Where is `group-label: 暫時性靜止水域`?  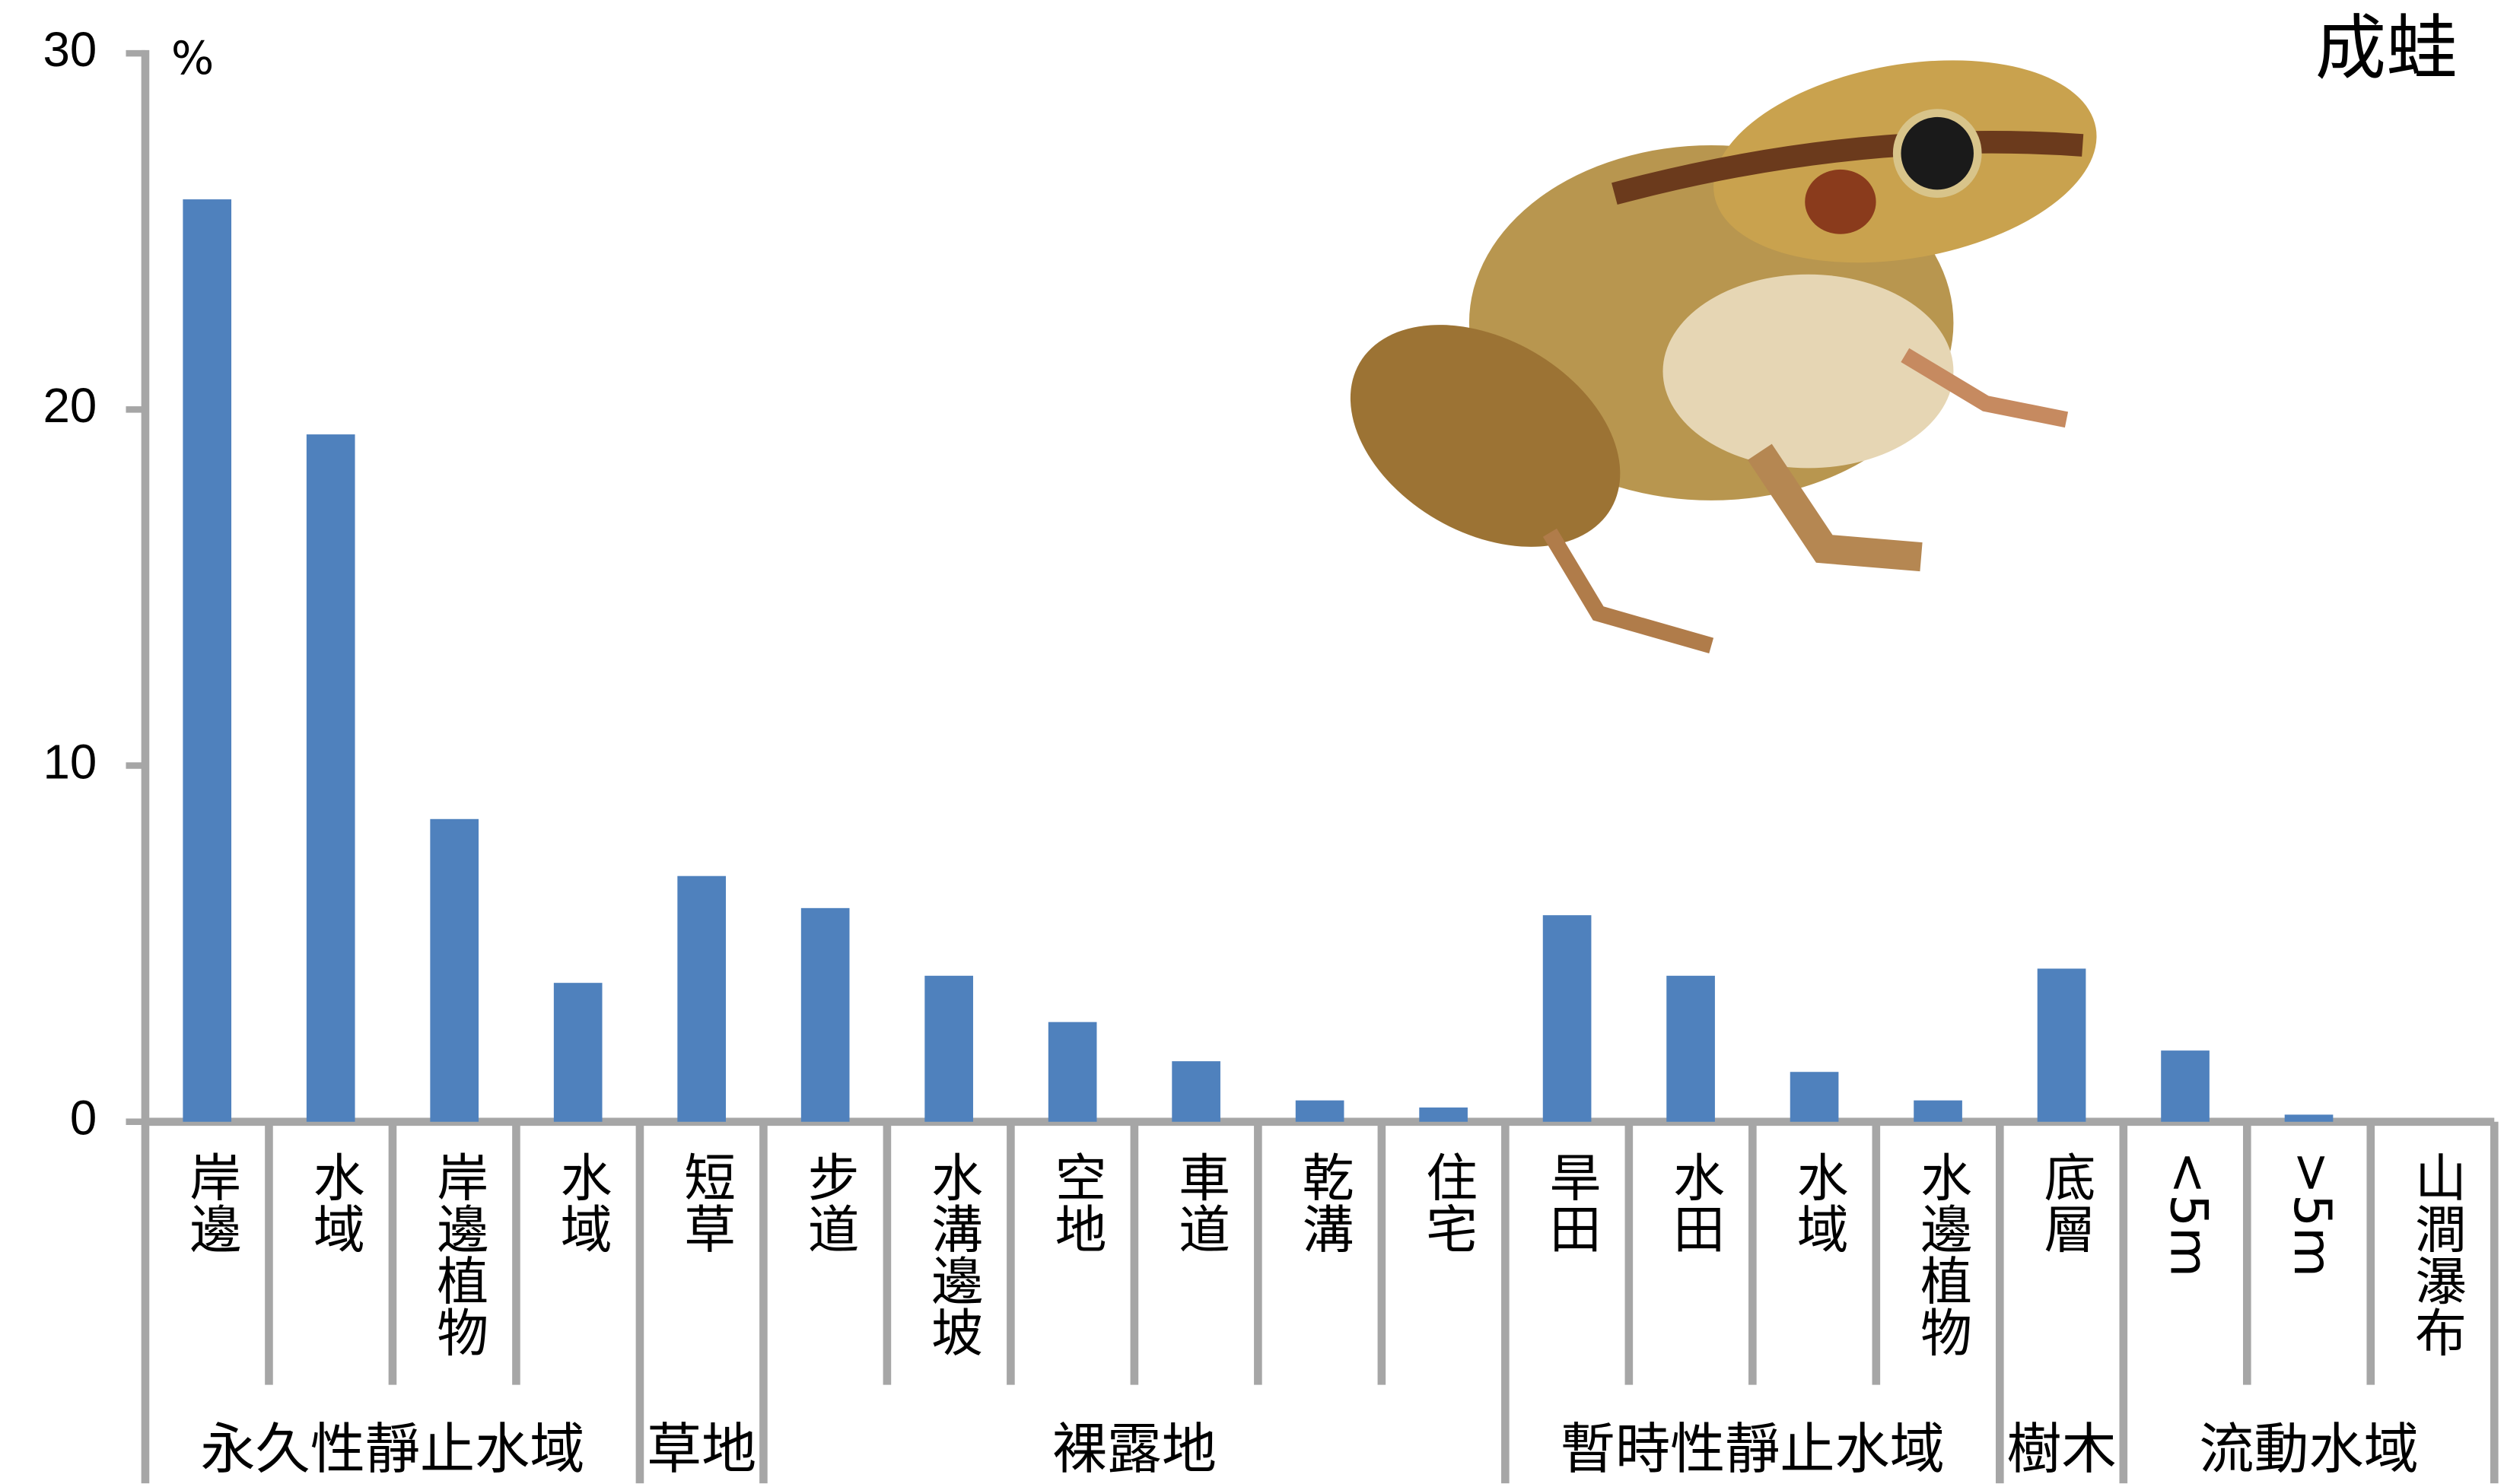 group-label: 暫時性靜止水域 is located at coordinates (1753, 1450).